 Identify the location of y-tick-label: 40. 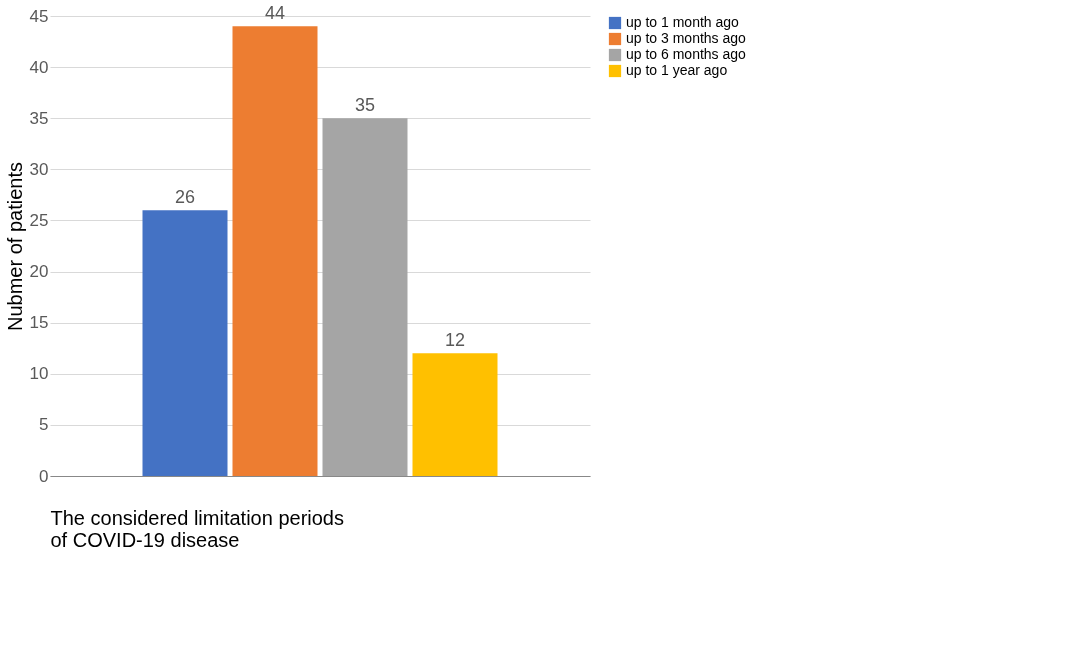
(39, 67).